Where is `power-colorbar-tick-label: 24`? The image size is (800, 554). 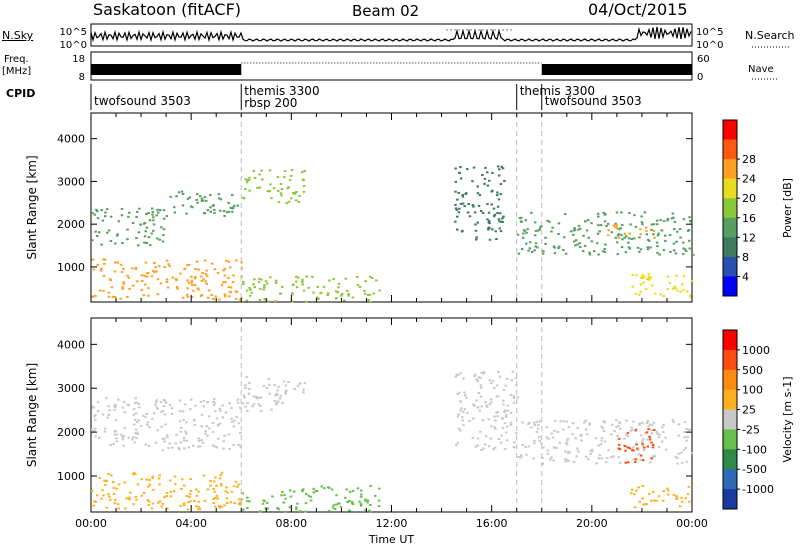 power-colorbar-tick-label: 24 is located at coordinates (749, 179).